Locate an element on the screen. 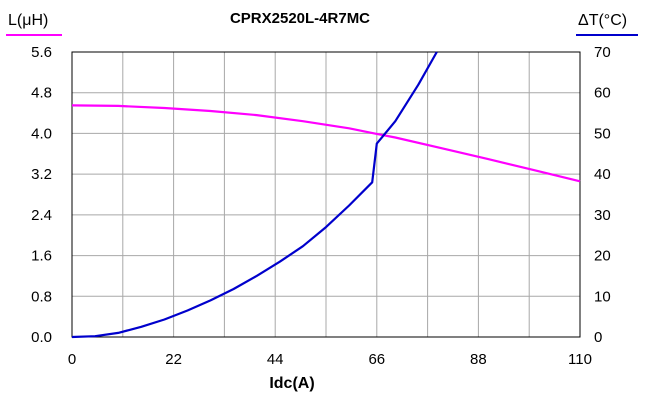 This screenshot has width=655, height=398. y-right-tick-label: 50 is located at coordinates (602, 133).